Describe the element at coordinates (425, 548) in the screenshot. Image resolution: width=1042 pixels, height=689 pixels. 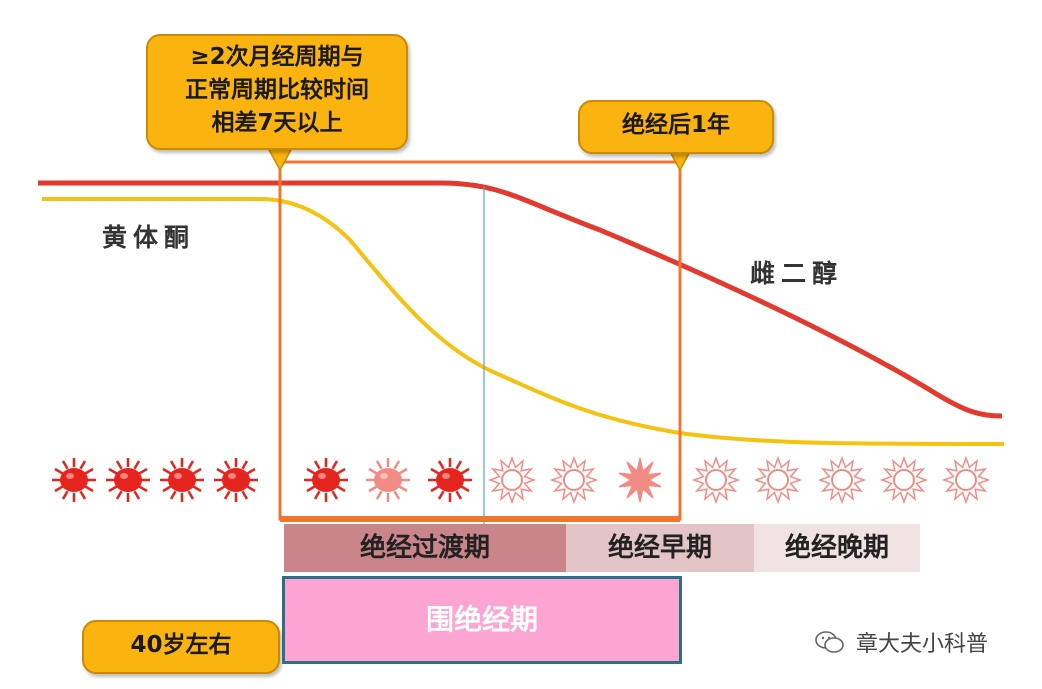
I see `phase-menopausal-transition: 绝经过渡期` at that location.